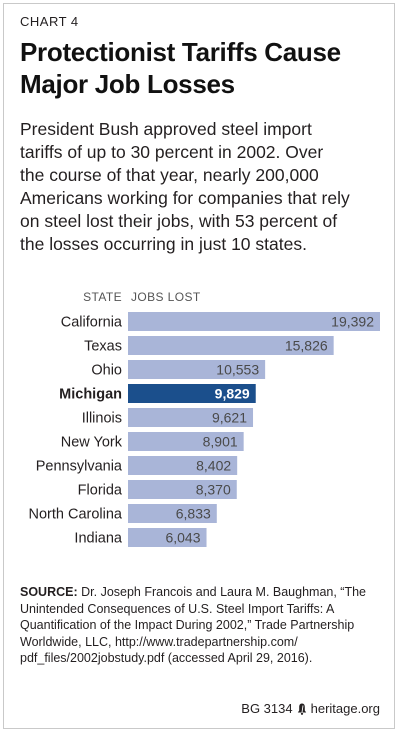 The image size is (400, 734). I want to click on state-column-header: STATE, so click(102, 297).